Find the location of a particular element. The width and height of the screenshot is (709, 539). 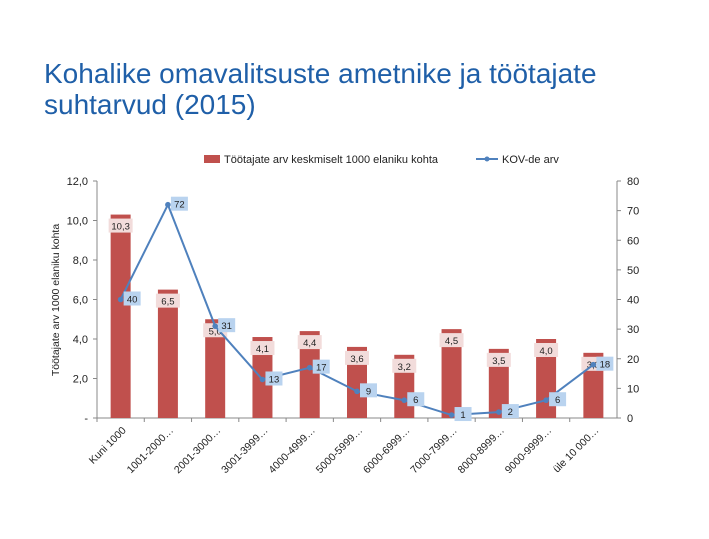

bar-data-label: 3,6 is located at coordinates (356, 359).